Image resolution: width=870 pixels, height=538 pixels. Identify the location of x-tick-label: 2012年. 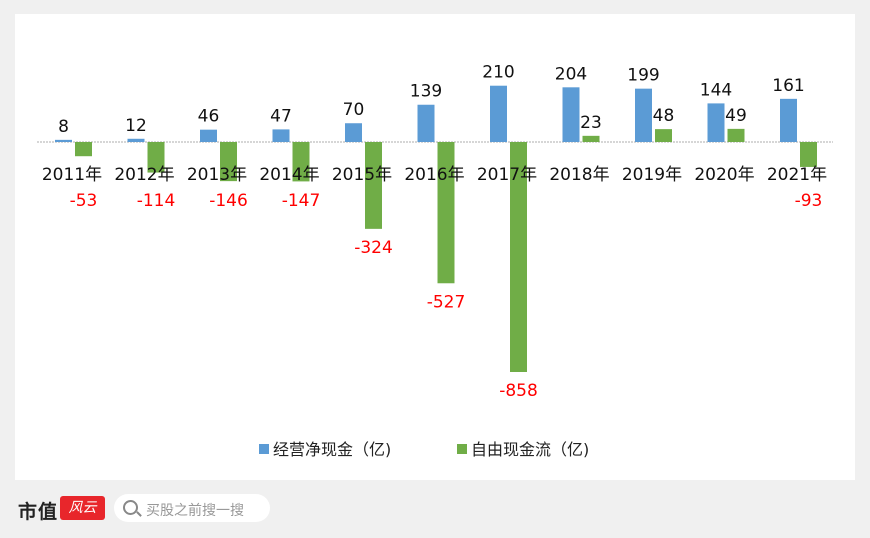
(144, 175).